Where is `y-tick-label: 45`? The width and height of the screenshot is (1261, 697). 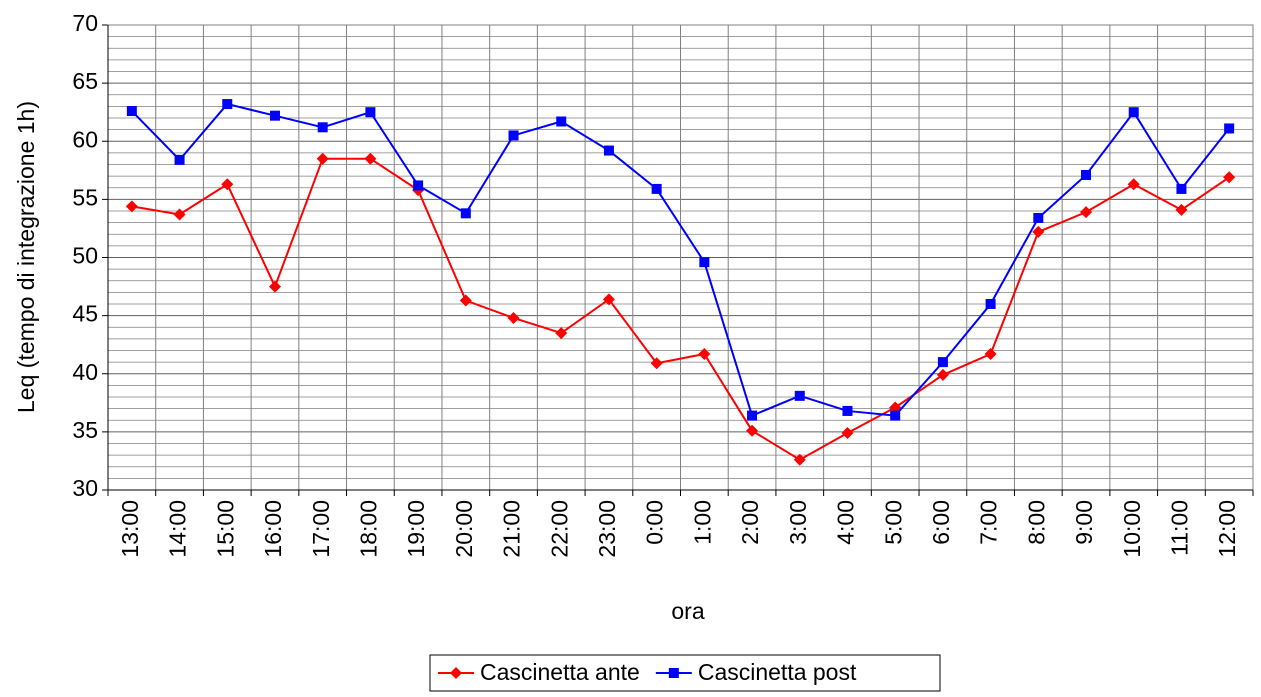 y-tick-label: 45 is located at coordinates (85, 314).